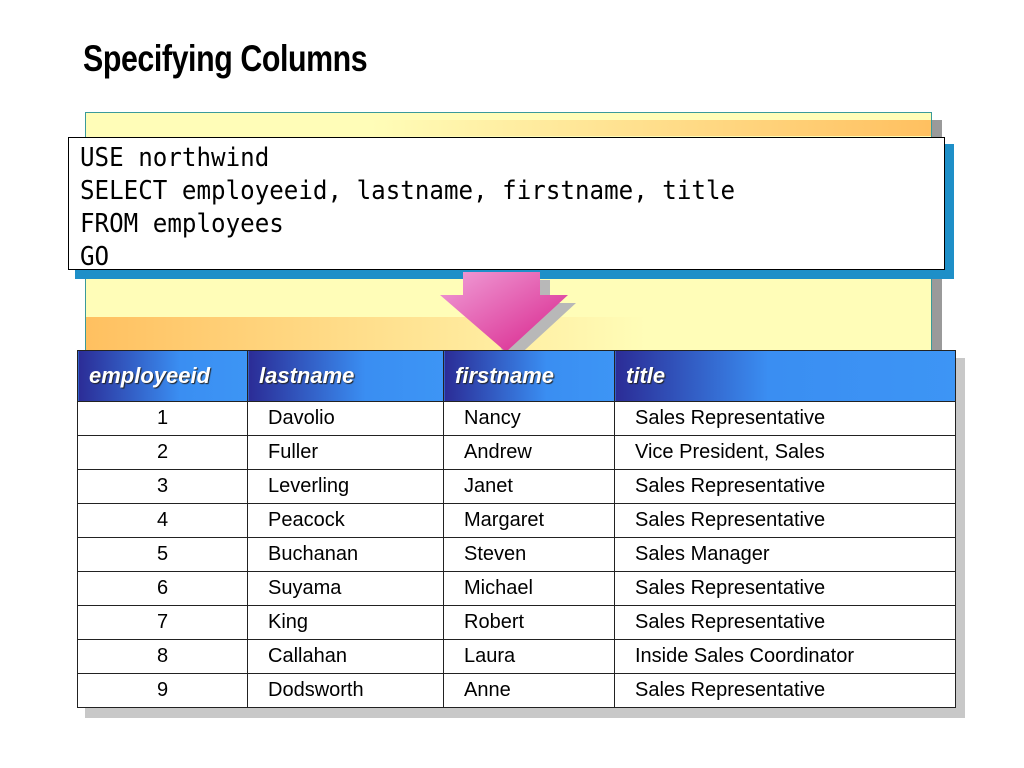 This screenshot has height=768, width=1024. What do you see at coordinates (529, 690) in the screenshot?
I see `table-cell-firstname: Anne` at bounding box center [529, 690].